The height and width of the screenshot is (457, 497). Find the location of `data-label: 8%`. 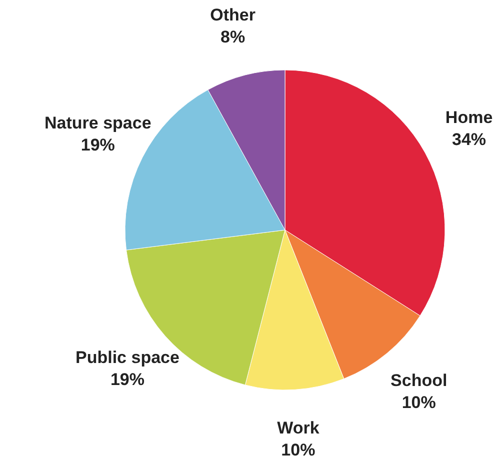

data-label: 8% is located at coordinates (233, 37).